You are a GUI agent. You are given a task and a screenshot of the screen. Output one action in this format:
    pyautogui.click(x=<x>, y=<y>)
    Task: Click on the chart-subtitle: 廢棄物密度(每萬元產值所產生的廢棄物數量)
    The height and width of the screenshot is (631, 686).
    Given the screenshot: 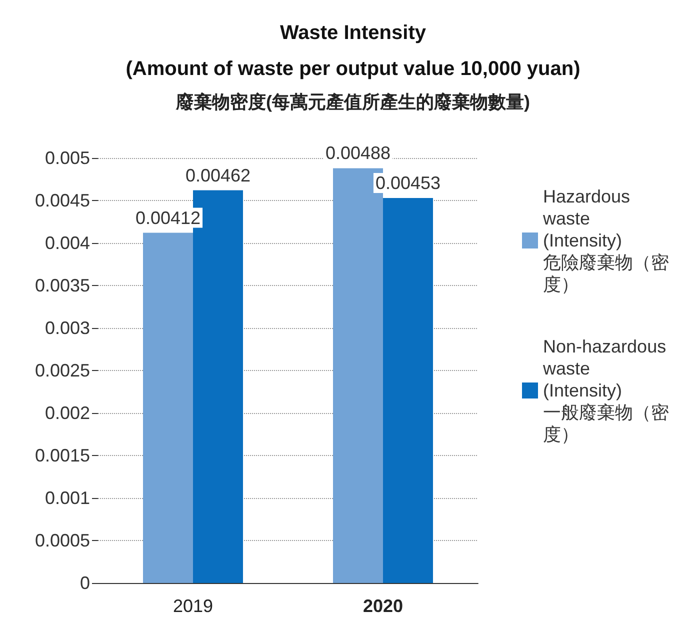 What is the action you would take?
    pyautogui.click(x=352, y=102)
    